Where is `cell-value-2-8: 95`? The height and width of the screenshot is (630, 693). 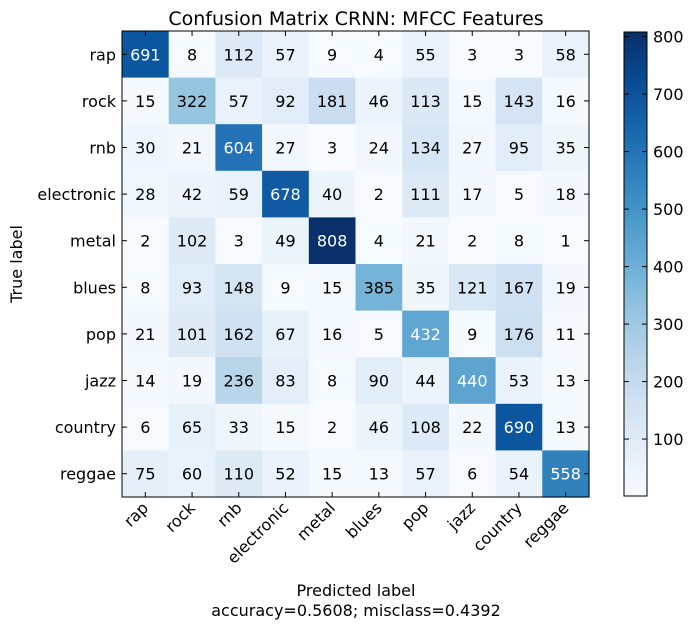 cell-value-2-8: 95 is located at coordinates (519, 148).